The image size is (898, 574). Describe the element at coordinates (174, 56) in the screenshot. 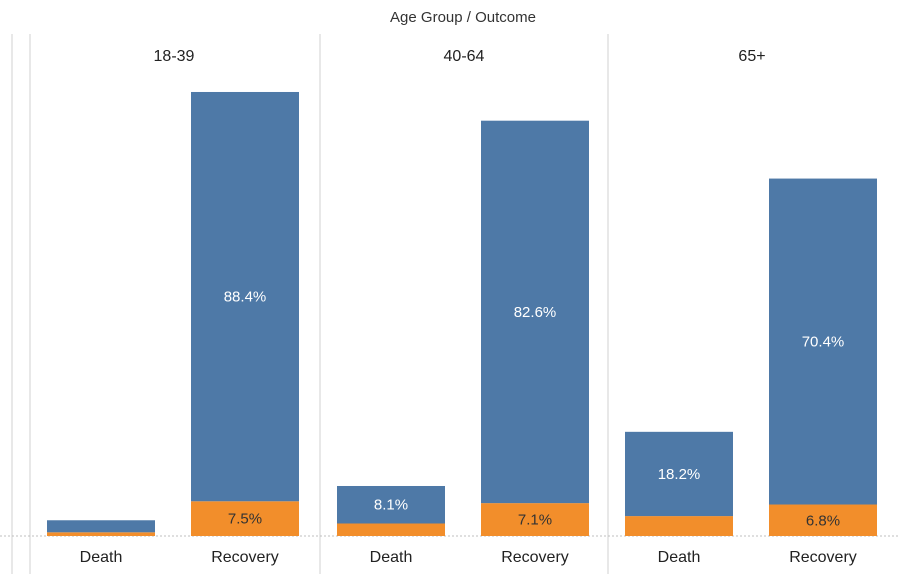

I see `group-label-0: 18-39` at that location.